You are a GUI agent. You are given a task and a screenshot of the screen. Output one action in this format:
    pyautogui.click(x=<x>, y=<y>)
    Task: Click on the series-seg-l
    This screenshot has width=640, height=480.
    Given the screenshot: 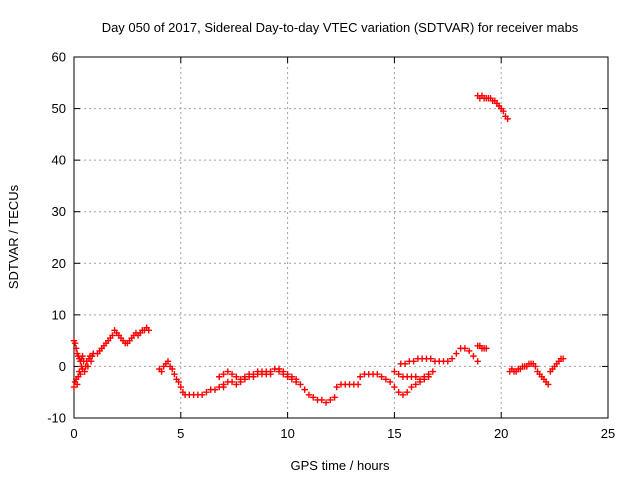 What is the action you would take?
    pyautogui.click(x=411, y=375)
    